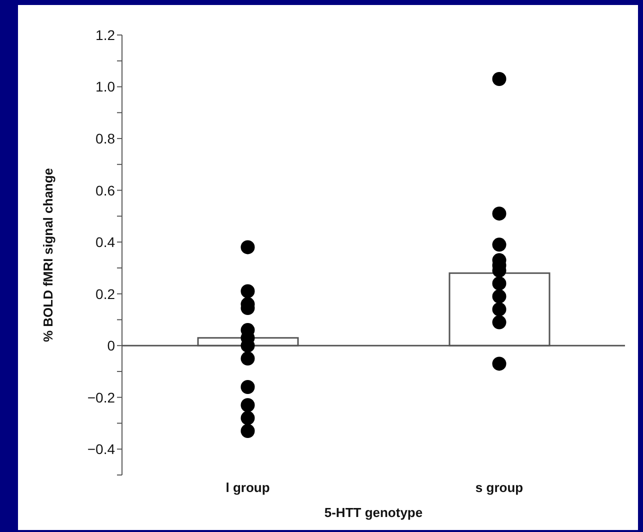 This screenshot has height=532, width=643. Describe the element at coordinates (111, 346) in the screenshot. I see `y-tick-label: 0` at that location.